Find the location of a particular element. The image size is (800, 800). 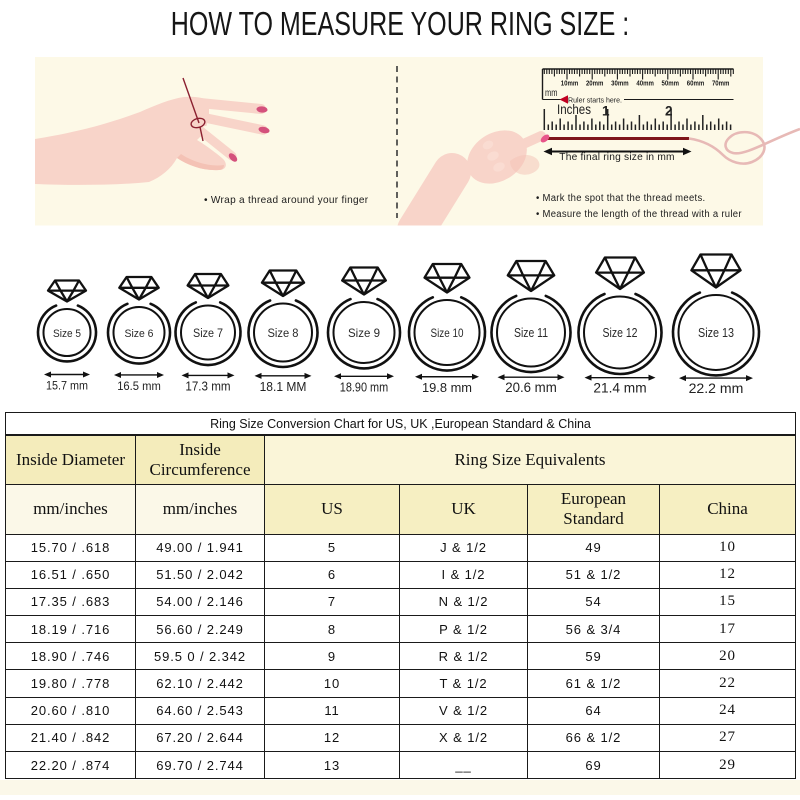

svg-text: 22.2 mm is located at coordinates (716, 388).